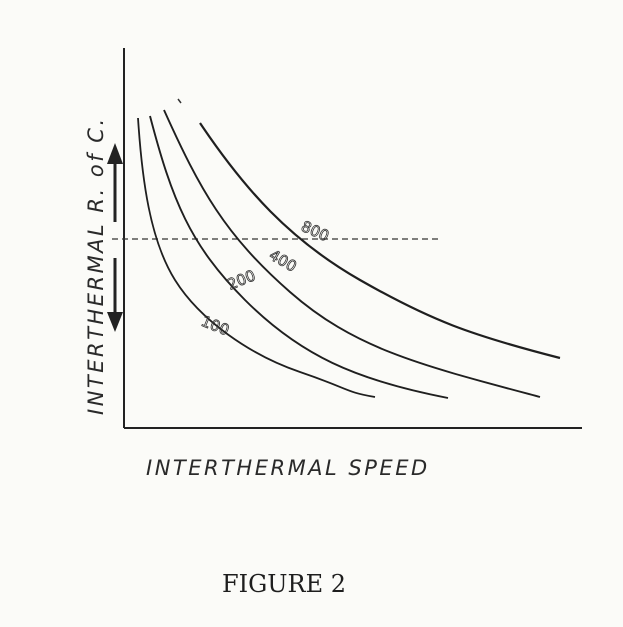 Image resolution: width=623 pixels, height=627 pixels. I want to click on curve-label-100: 100, so click(215, 325).